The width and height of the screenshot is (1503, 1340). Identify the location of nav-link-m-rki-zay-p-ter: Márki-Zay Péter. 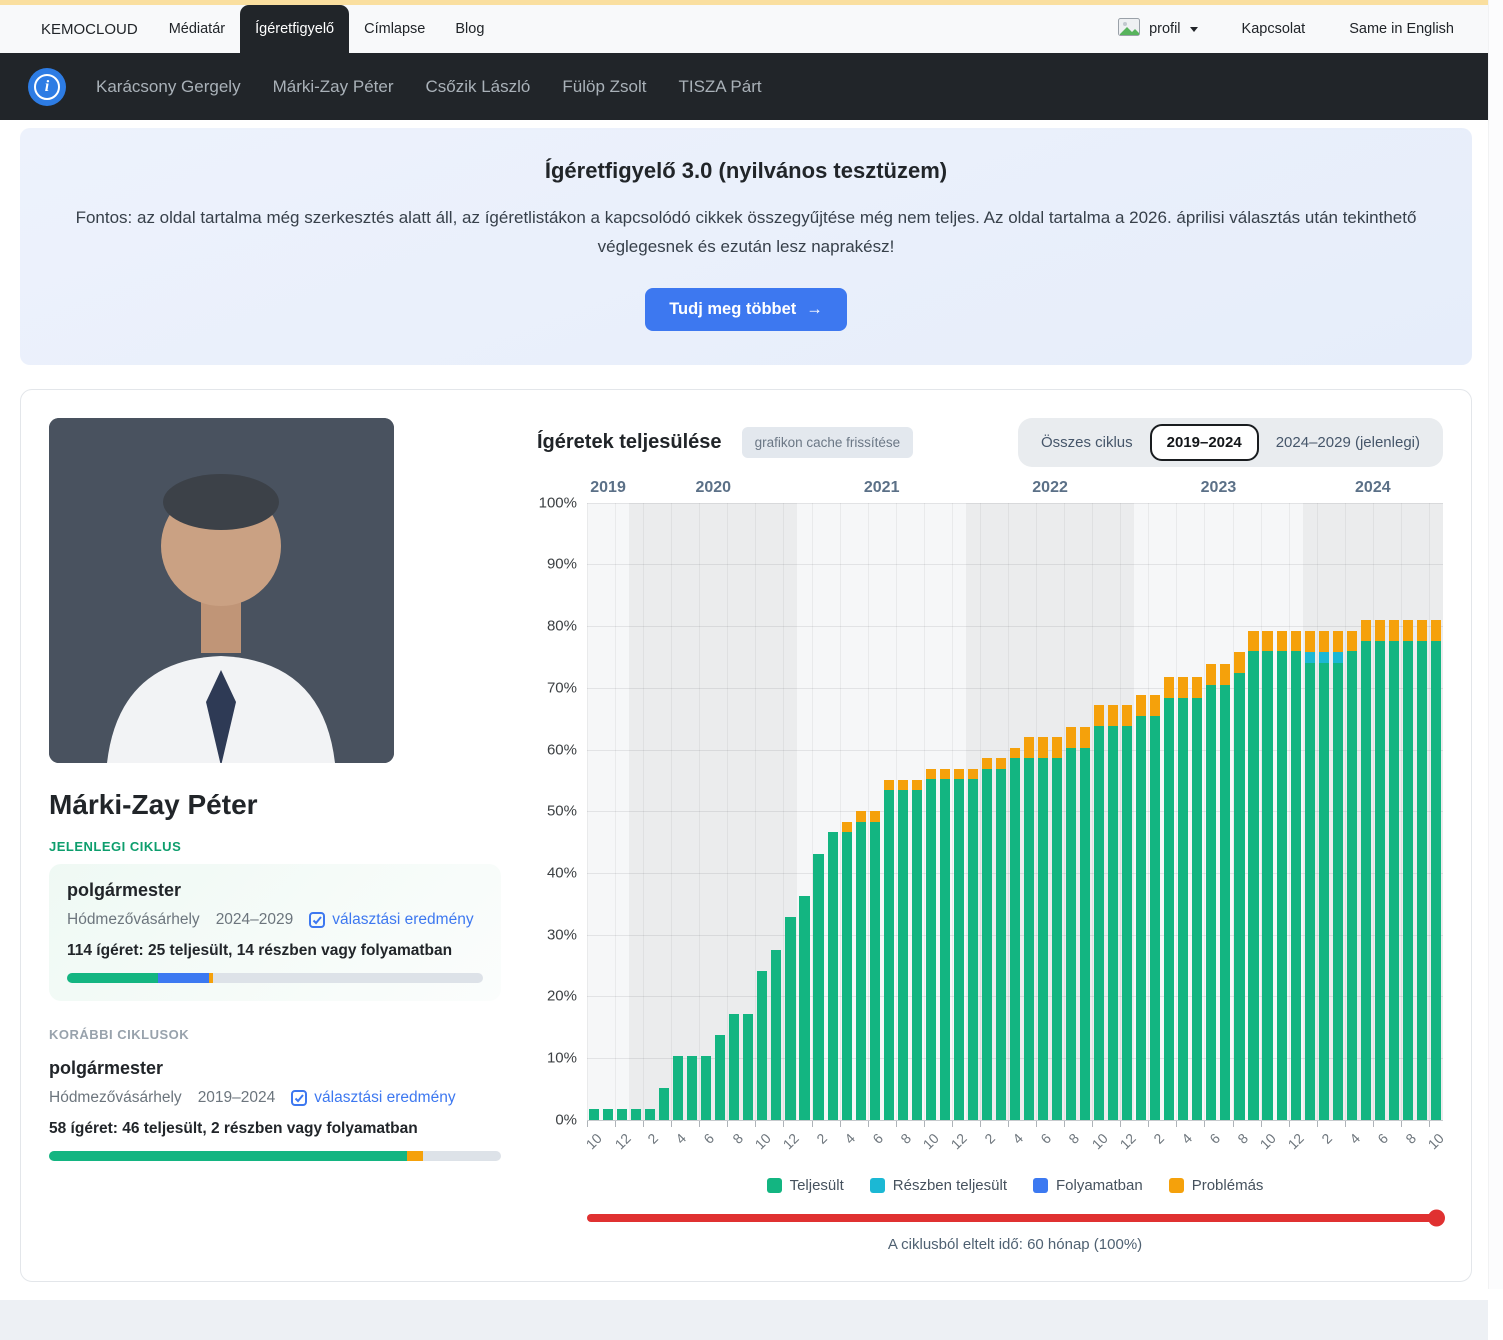
(333, 86).